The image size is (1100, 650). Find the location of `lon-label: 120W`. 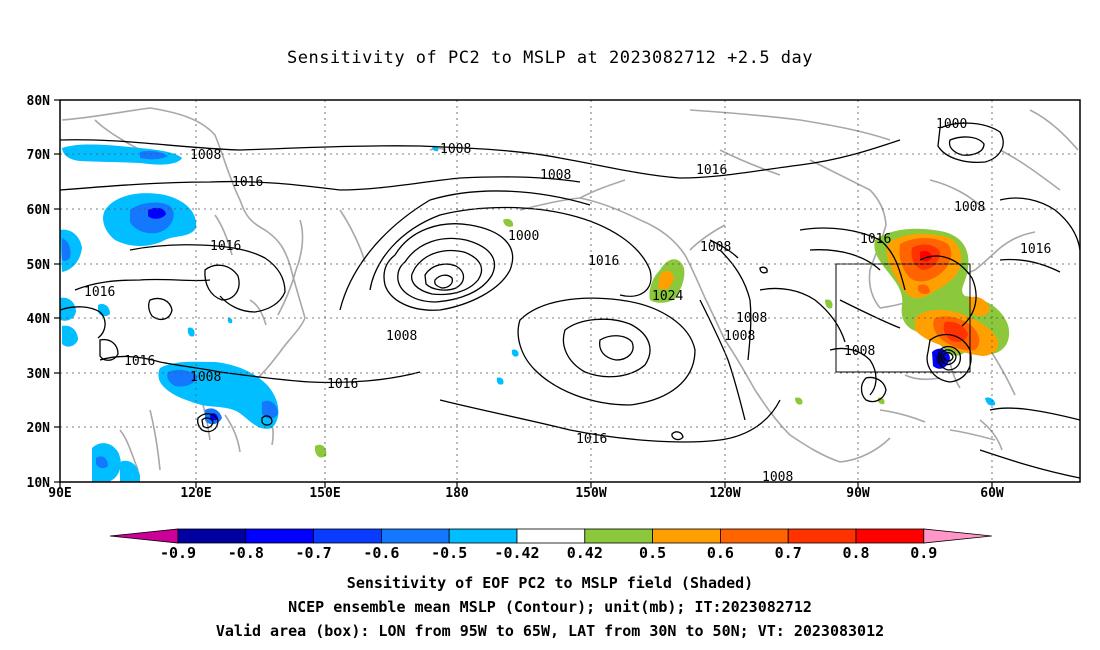

lon-label: 120W is located at coordinates (724, 493).